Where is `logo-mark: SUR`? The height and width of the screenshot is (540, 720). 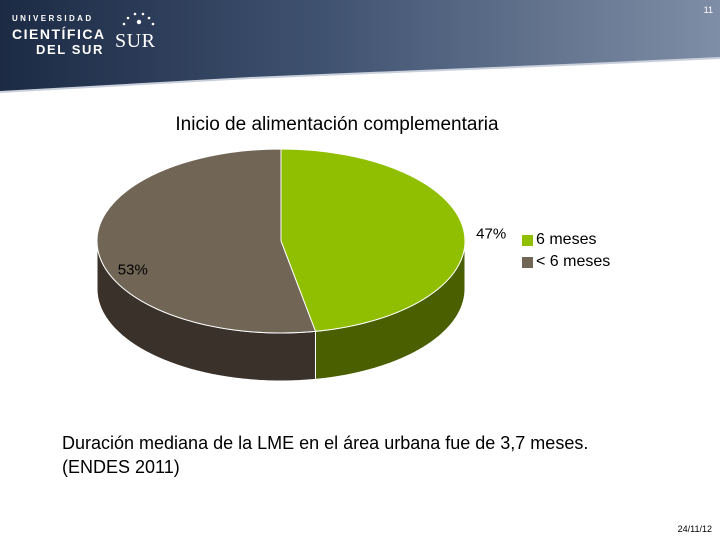
logo-mark: SUR is located at coordinates (135, 41).